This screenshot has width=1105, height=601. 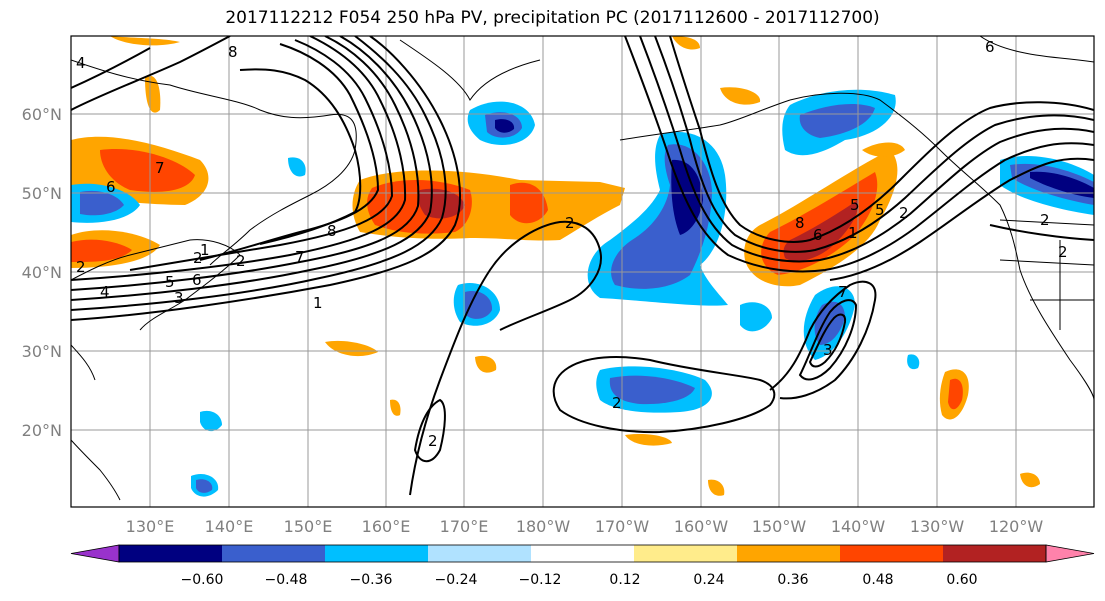 What do you see at coordinates (42, 193) in the screenshot?
I see `lat-label: 50°N` at bounding box center [42, 193].